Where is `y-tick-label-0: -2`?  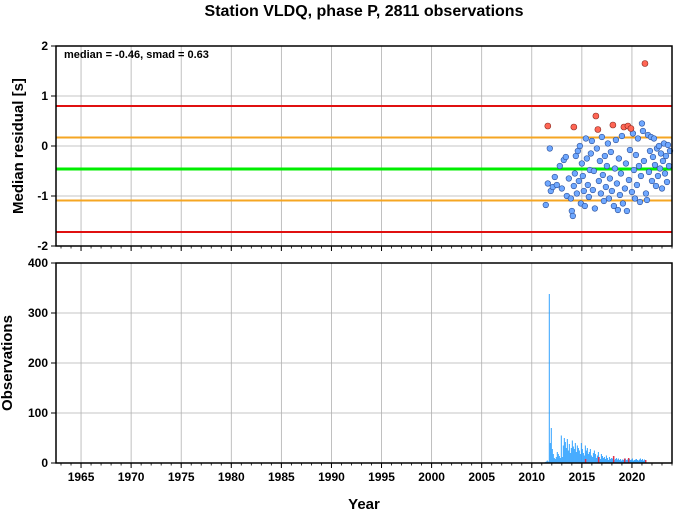 y-tick-label-0: -2 is located at coordinates (42, 246).